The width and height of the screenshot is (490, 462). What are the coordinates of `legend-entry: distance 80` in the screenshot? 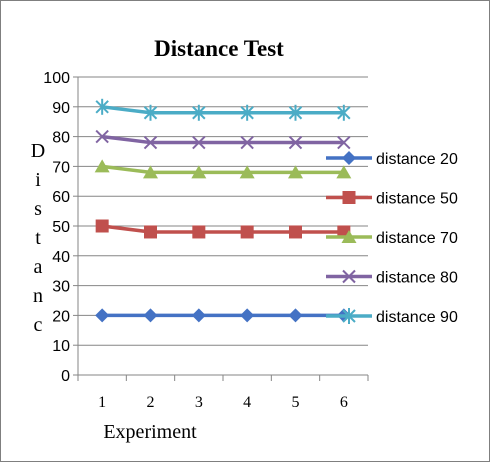 It's located at (392, 278).